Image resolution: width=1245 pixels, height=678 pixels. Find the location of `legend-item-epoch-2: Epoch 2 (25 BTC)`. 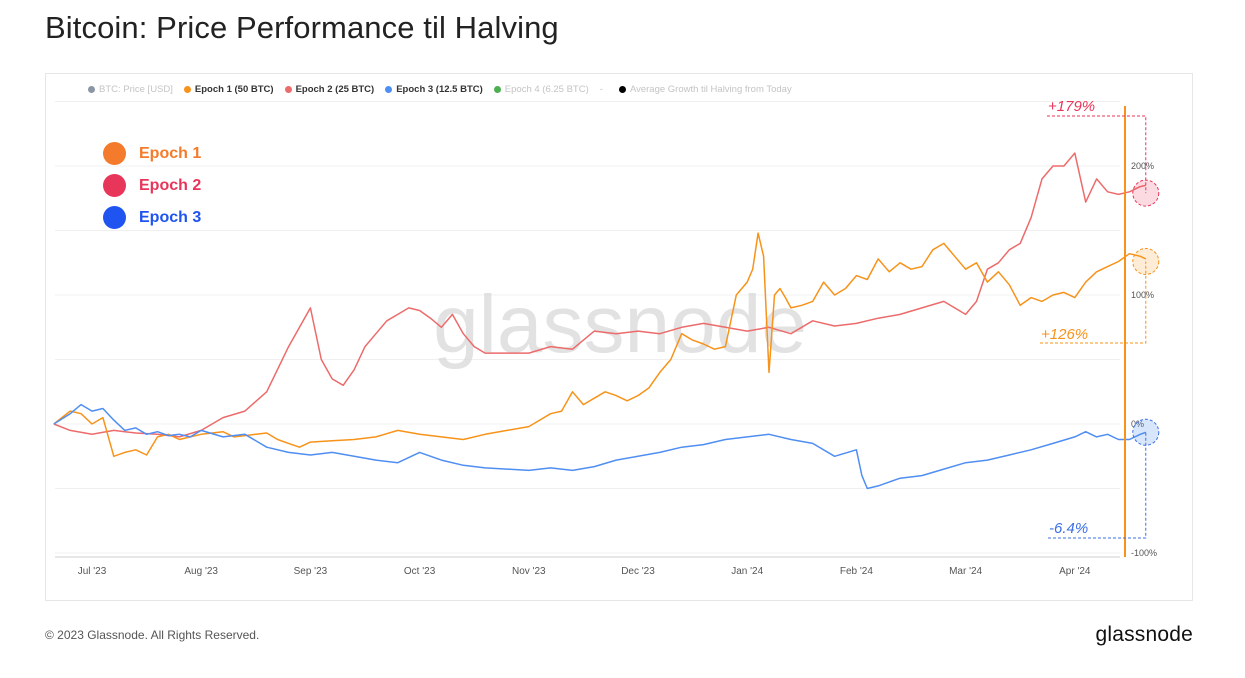

legend-item-epoch-2: Epoch 2 (25 BTC) is located at coordinates (329, 89).